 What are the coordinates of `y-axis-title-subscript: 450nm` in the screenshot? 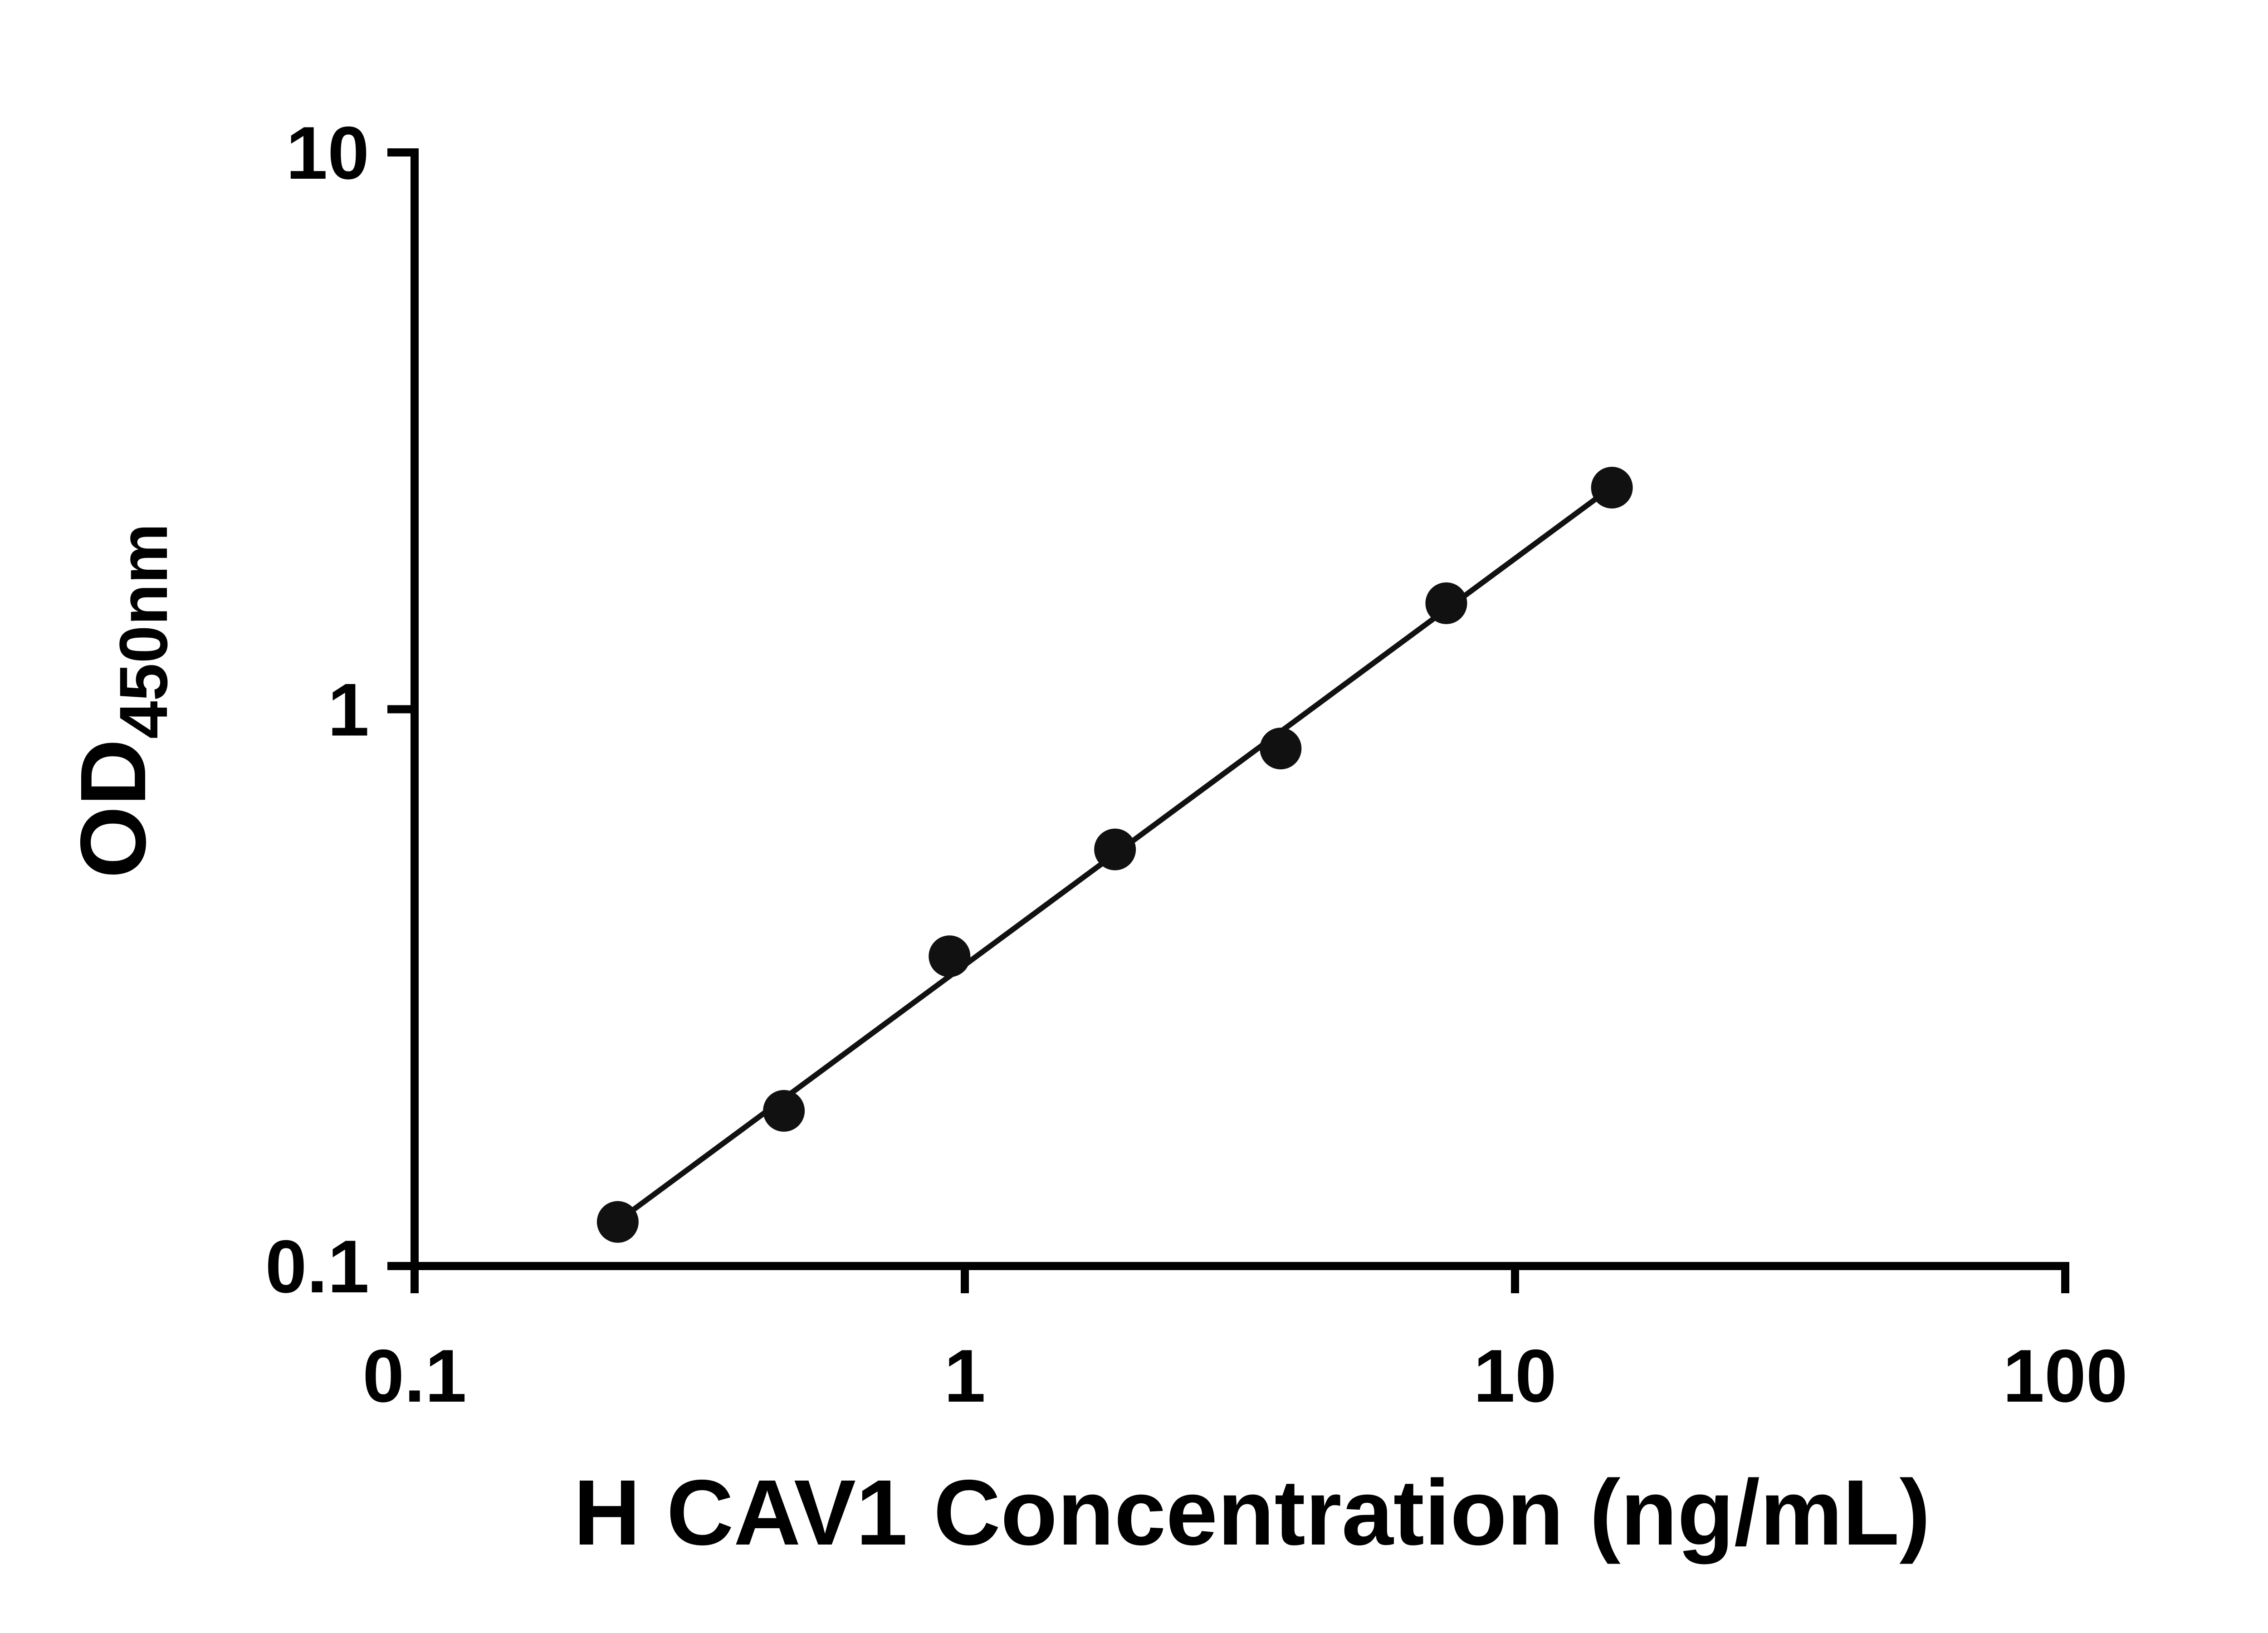 It's located at (143, 631).